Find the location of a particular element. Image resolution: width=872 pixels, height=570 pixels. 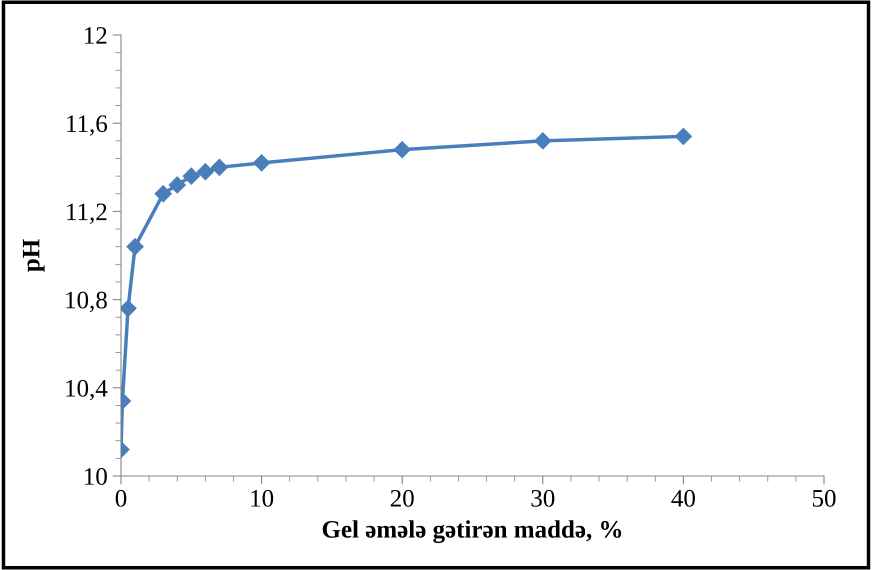

x-tick-label: 50 is located at coordinates (824, 498).